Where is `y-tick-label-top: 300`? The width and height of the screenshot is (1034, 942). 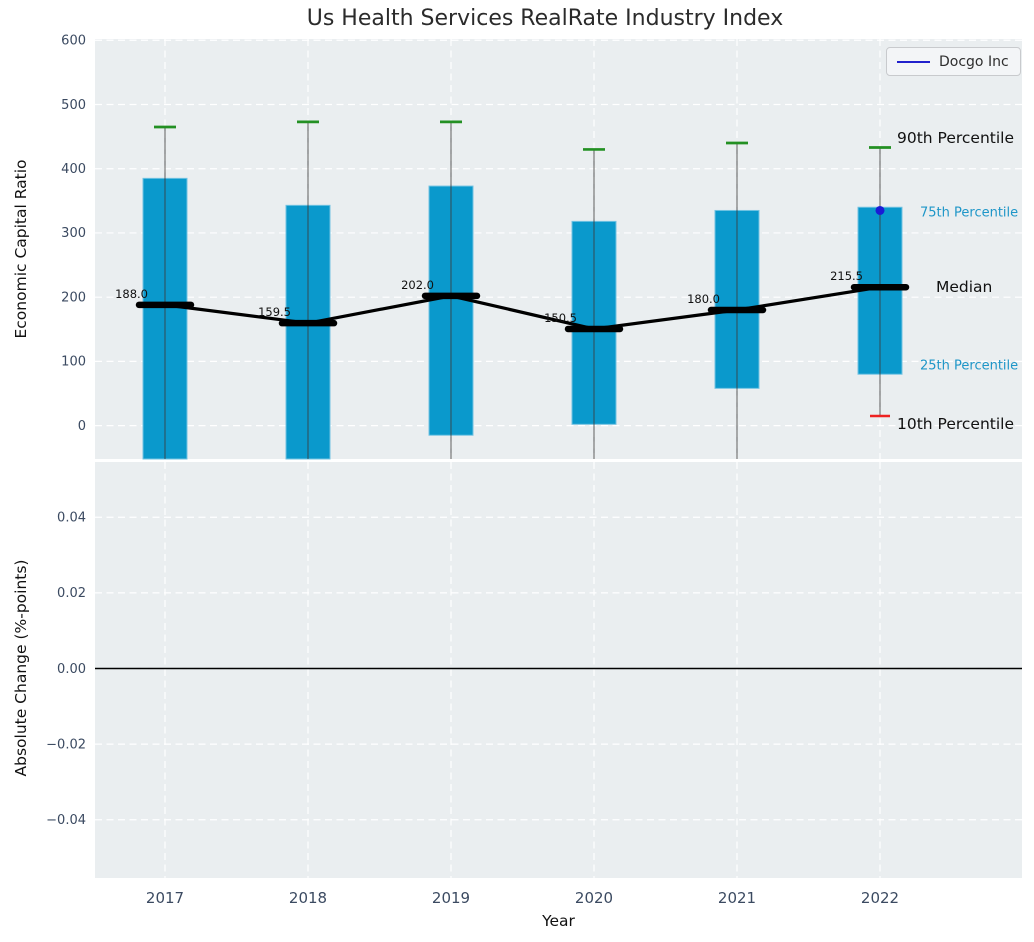
y-tick-label-top: 300 is located at coordinates (73, 233).